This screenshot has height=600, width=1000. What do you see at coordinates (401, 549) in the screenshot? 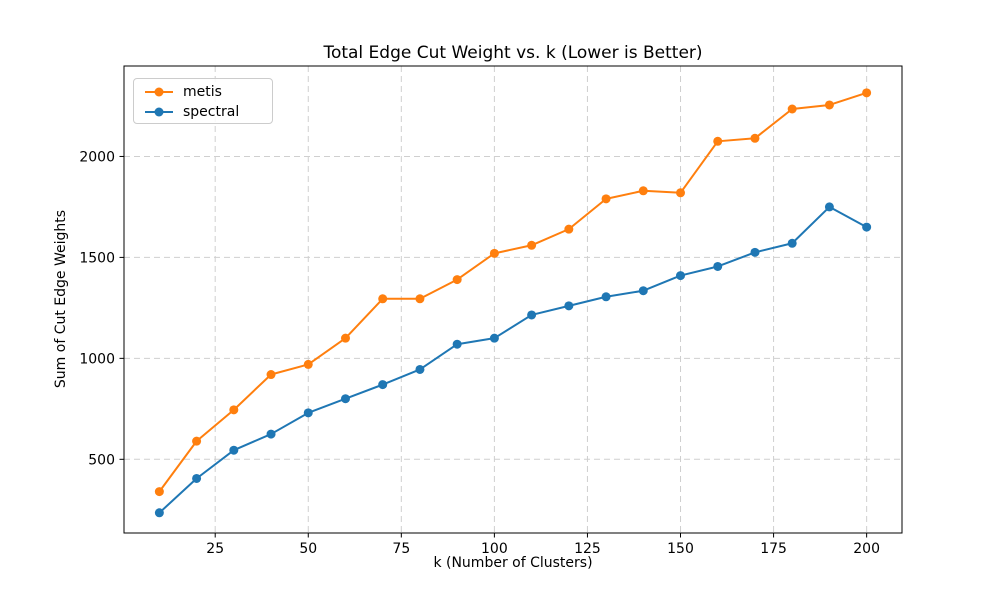
I see `x-tick-label: 75` at bounding box center [401, 549].